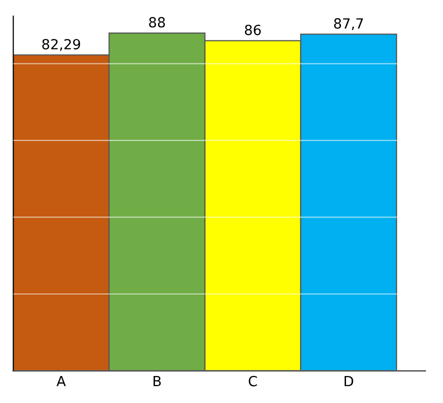 The height and width of the screenshot is (403, 443). Describe the element at coordinates (157, 22) in the screenshot. I see `data-label: 88` at that location.